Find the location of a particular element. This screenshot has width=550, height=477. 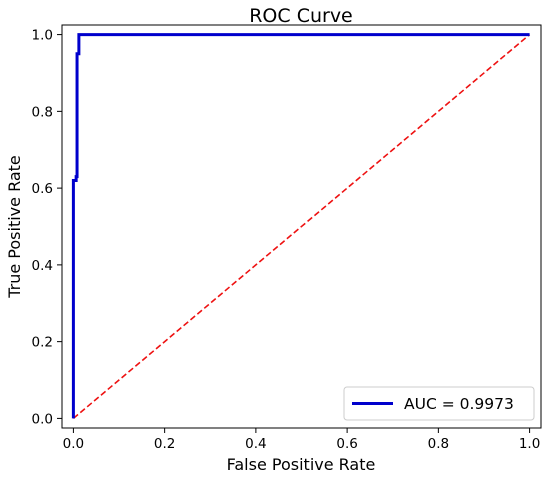

x-tick-label: 0.0 is located at coordinates (73, 444).